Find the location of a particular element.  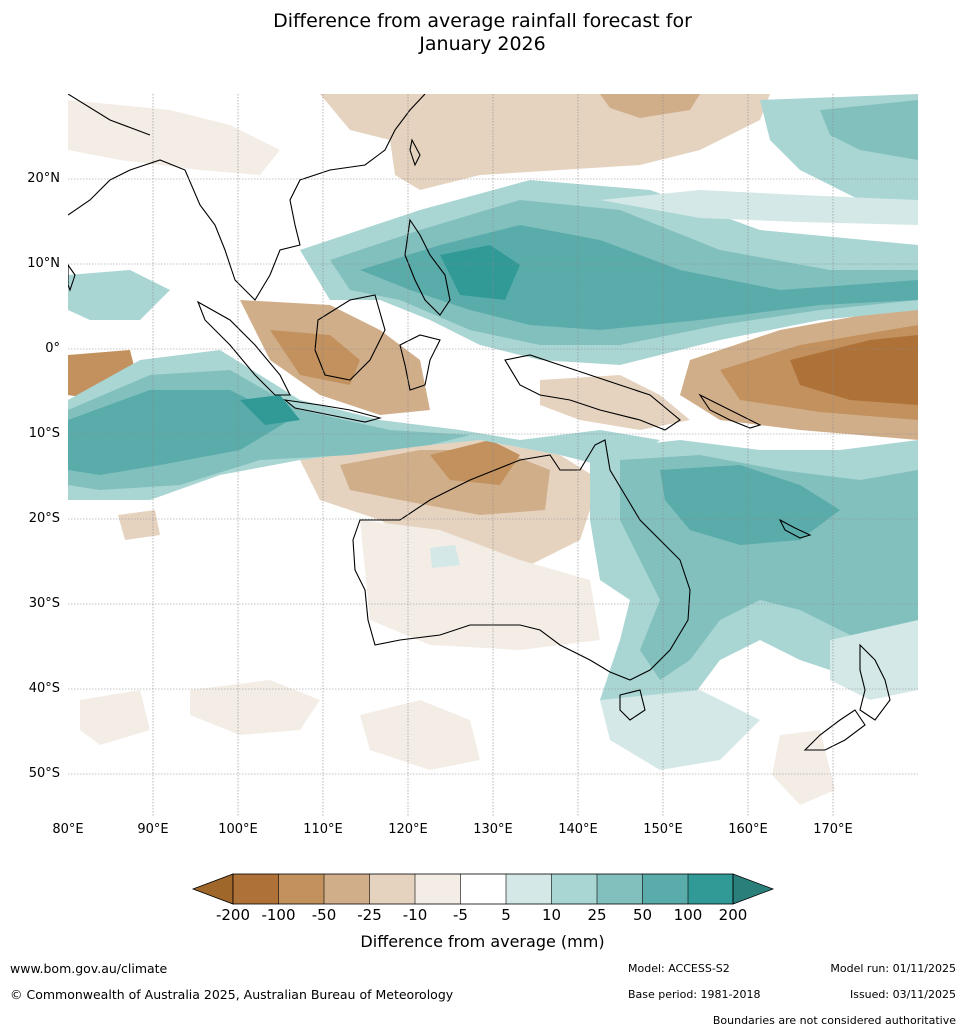

lat-label-0: 0° is located at coordinates (52, 348).